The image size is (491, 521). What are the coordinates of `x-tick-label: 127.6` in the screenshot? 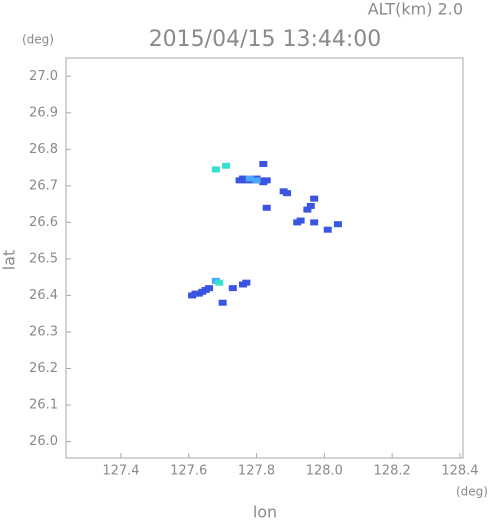 It's located at (188, 471).